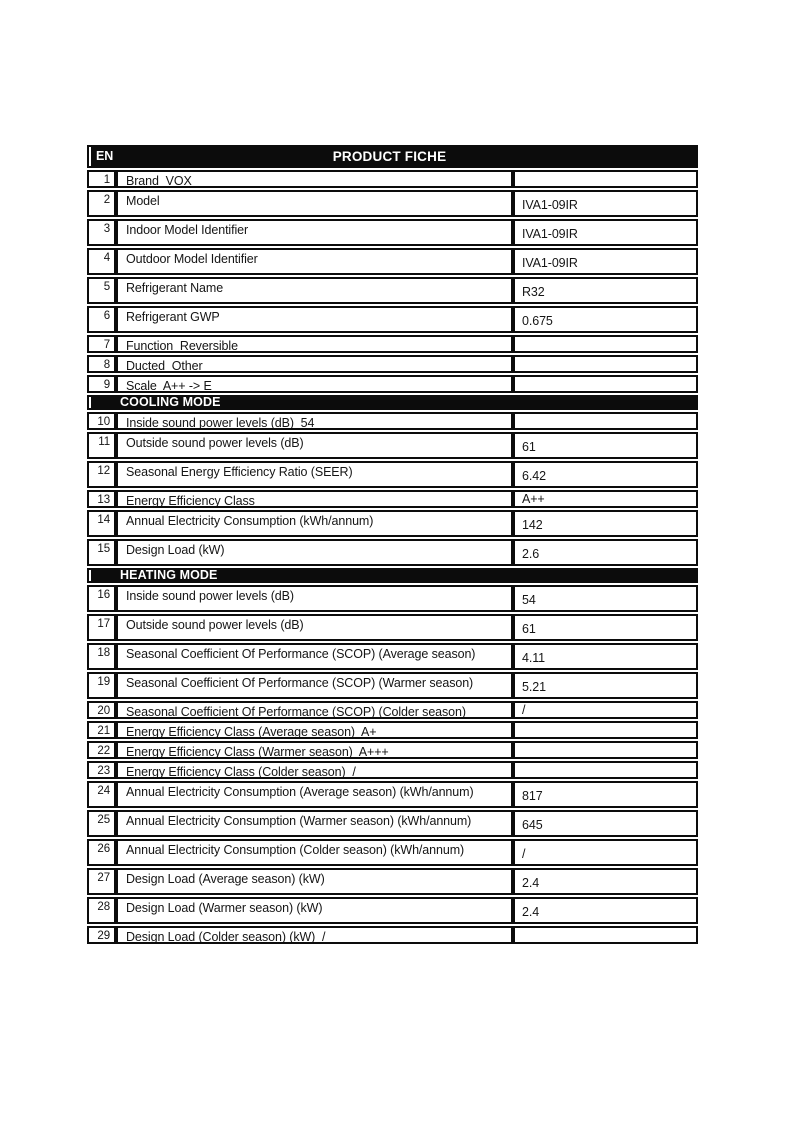 The width and height of the screenshot is (802, 1134). Describe the element at coordinates (101, 656) in the screenshot. I see `row-number: 18` at that location.